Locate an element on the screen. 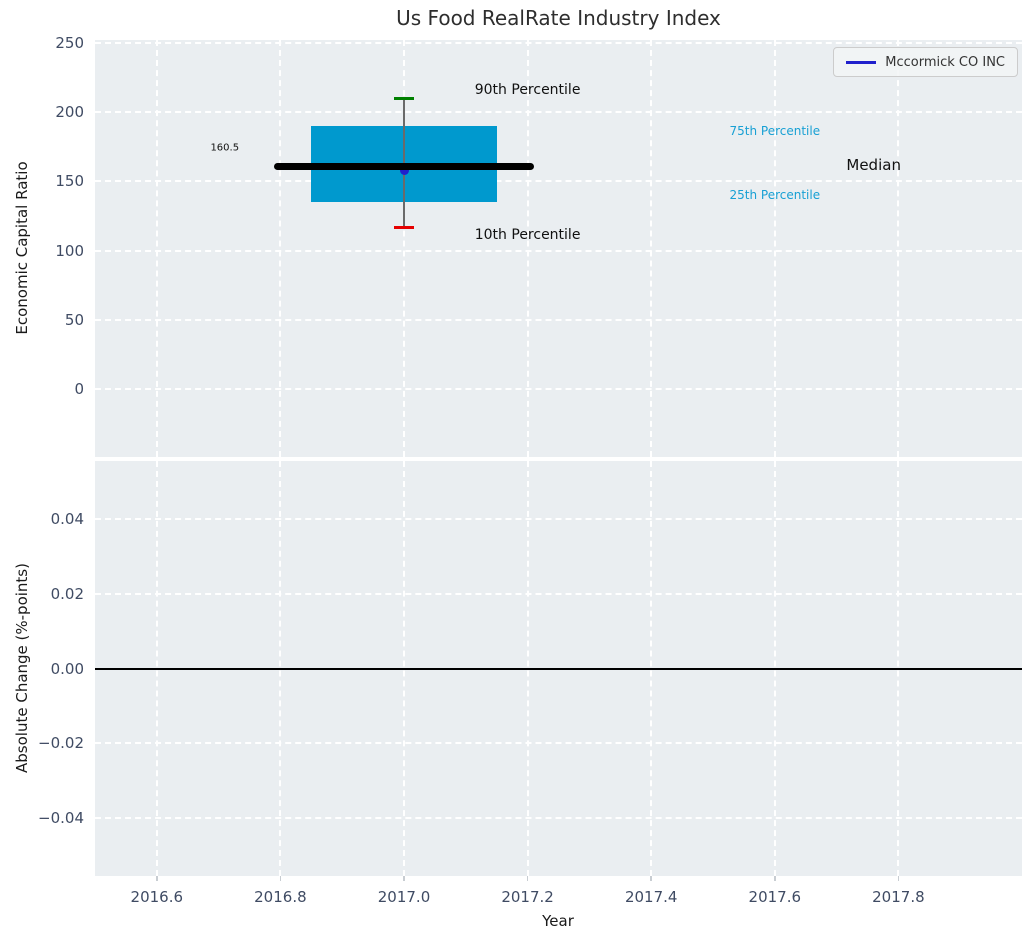 The width and height of the screenshot is (1034, 942). median-line is located at coordinates (404, 167).